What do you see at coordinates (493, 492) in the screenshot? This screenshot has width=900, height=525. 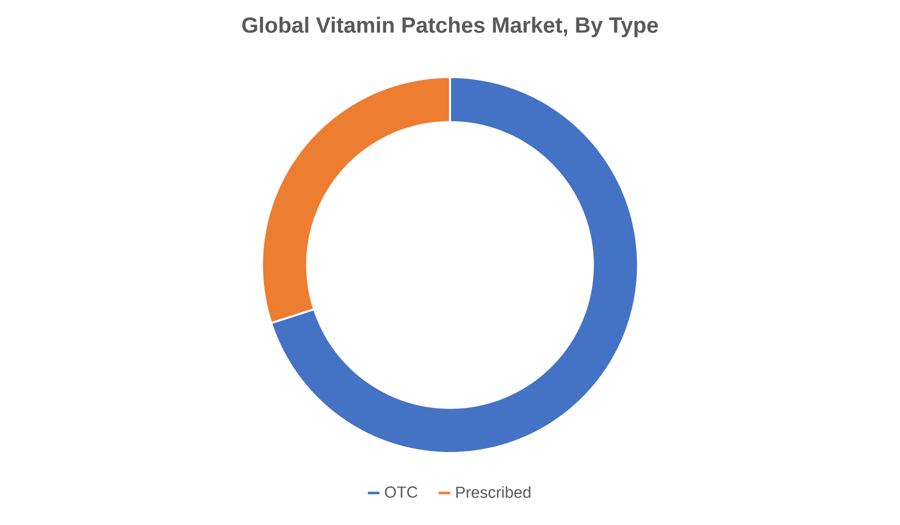 I see `legend-label: Prescribed` at bounding box center [493, 492].